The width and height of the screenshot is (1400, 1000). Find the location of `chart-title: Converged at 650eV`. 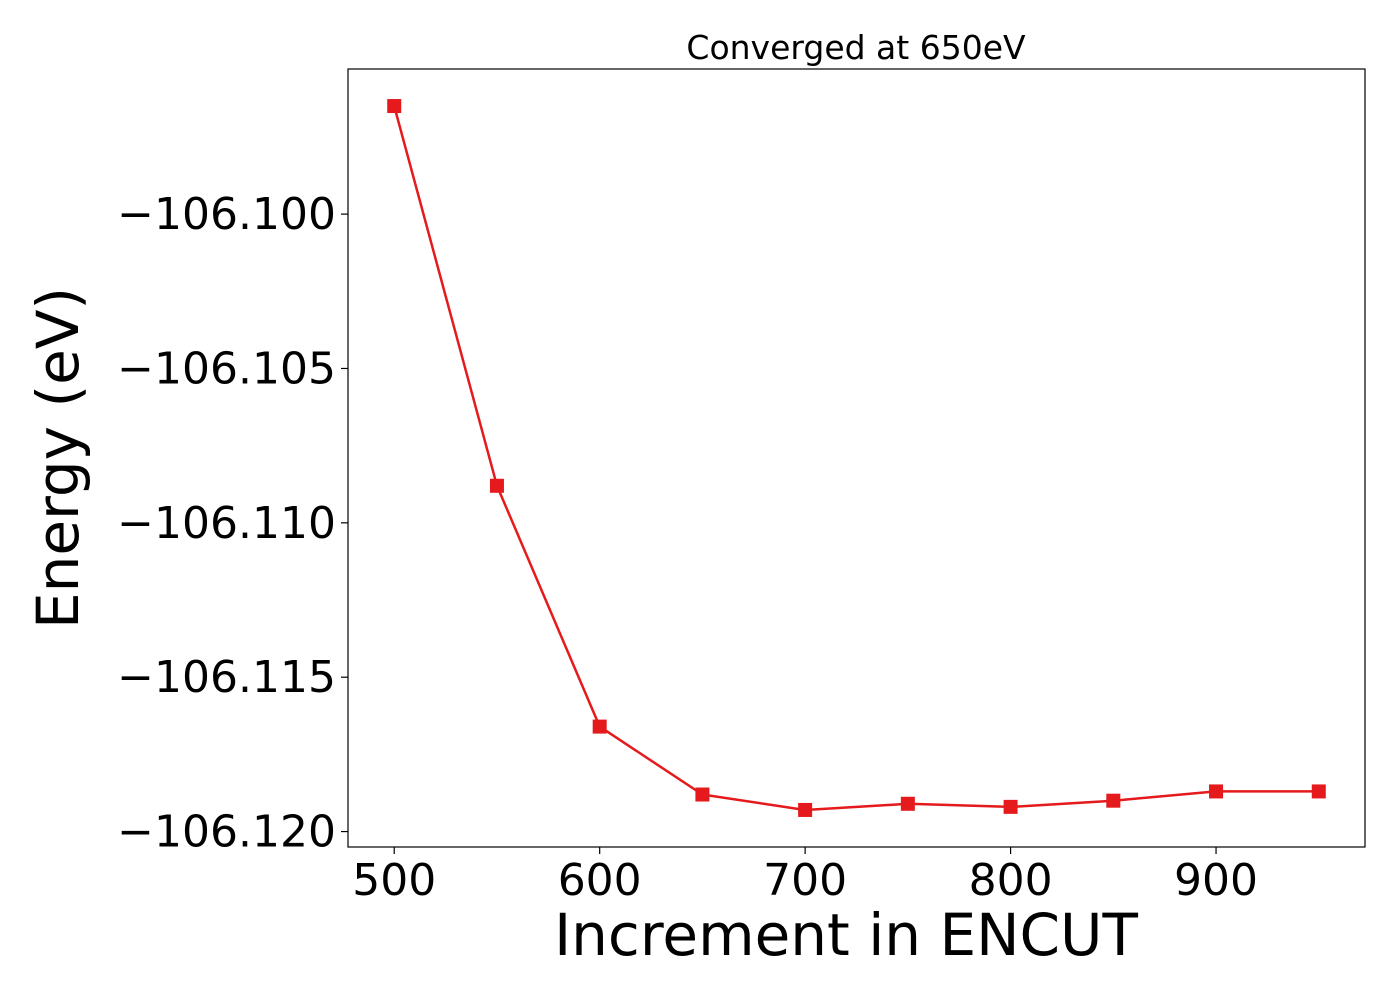

chart-title: Converged at 650eV is located at coordinates (856, 47).